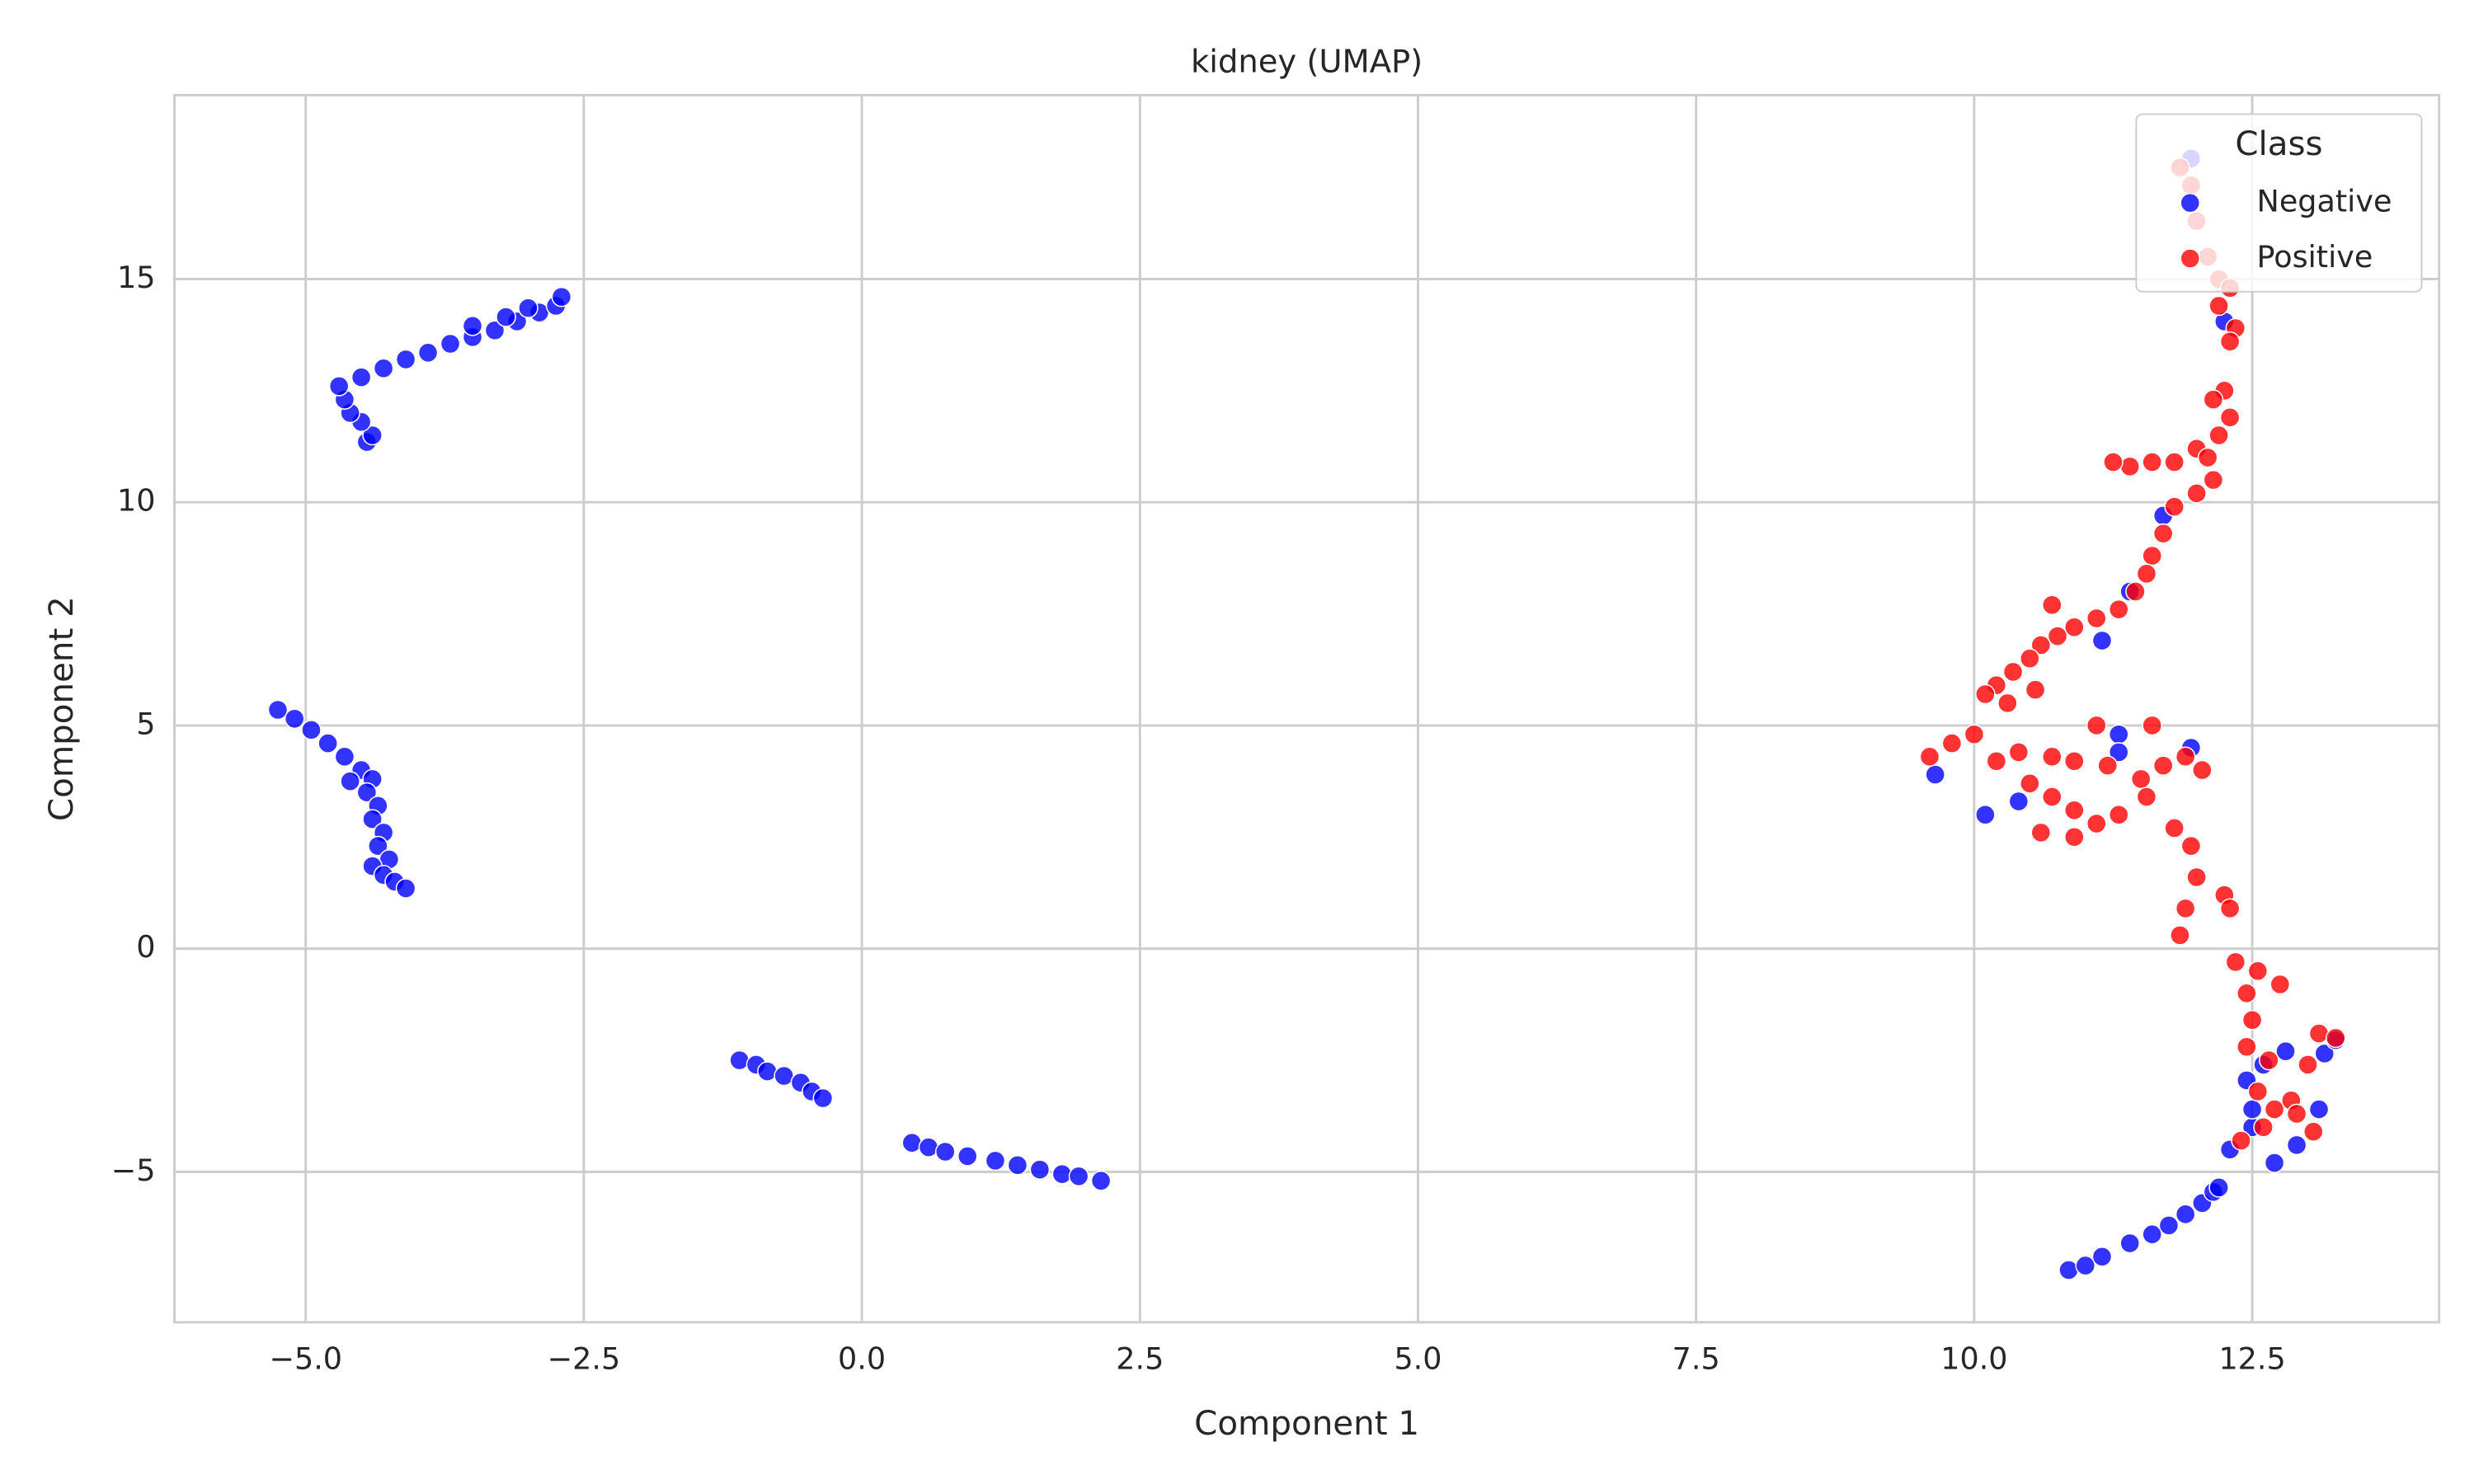 The width and height of the screenshot is (2474, 1484). I want to click on x-tick-label: 7.5, so click(1696, 1359).